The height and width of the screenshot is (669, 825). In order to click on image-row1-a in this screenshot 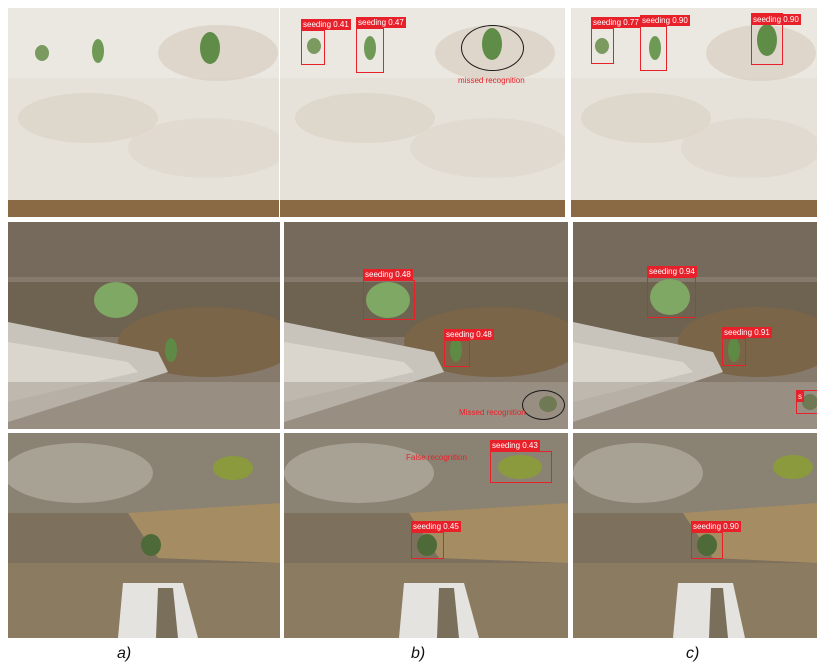, I will do `click(143, 112)`.